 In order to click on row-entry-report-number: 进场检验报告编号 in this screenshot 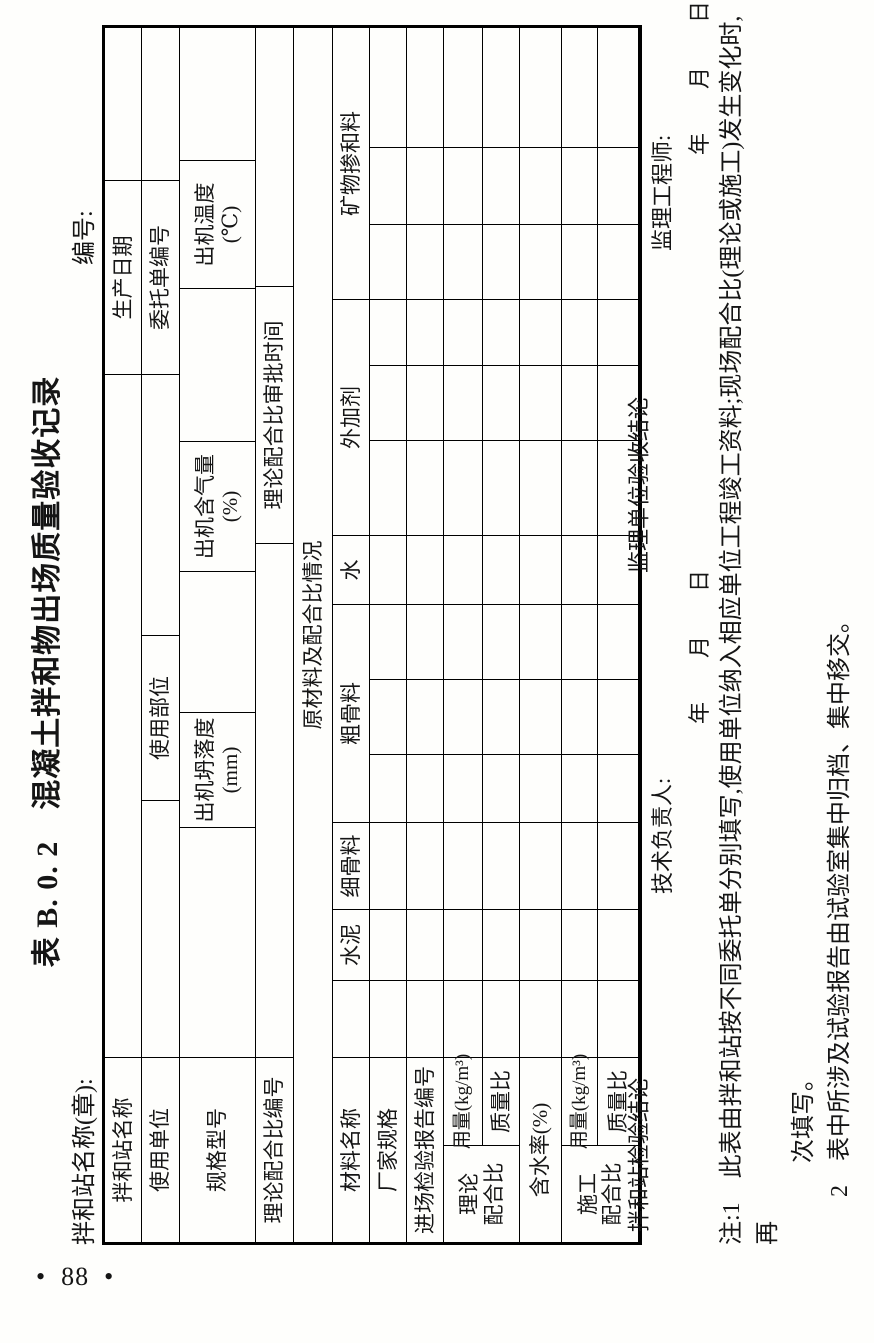, I will do `click(425, 635)`.